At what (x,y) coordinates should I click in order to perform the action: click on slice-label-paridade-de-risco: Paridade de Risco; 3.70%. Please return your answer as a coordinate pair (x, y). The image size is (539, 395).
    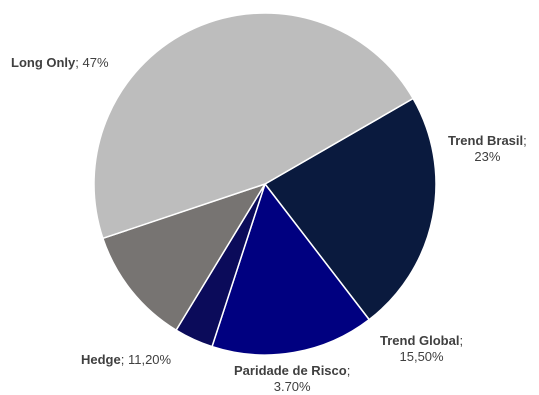
    Looking at the image, I should click on (292, 379).